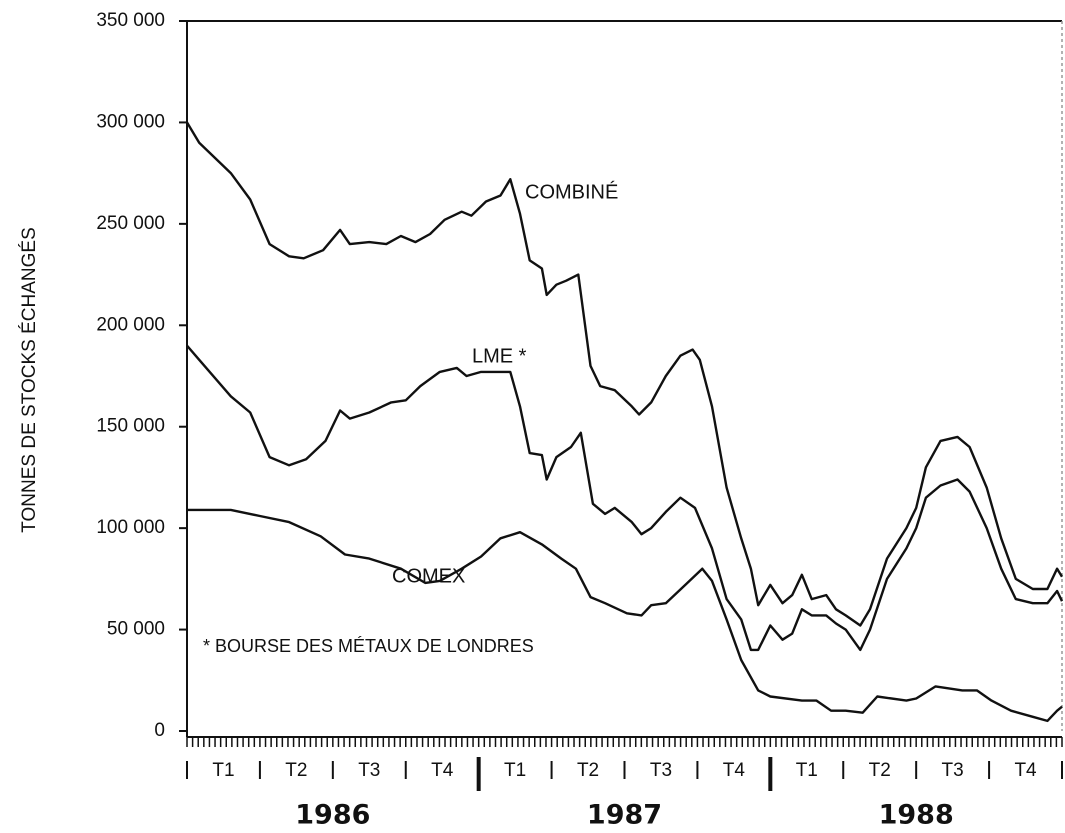 This screenshot has height=833, width=1065. I want to click on y-tick-label: 250 000, so click(130, 223).